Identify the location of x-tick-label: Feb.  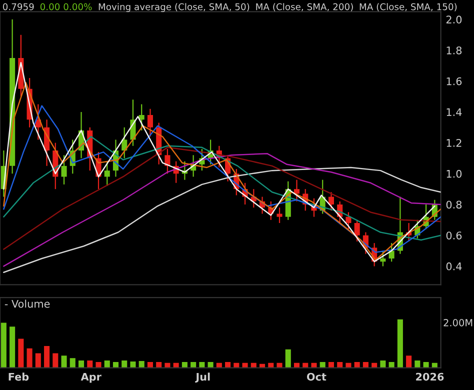
(18, 376).